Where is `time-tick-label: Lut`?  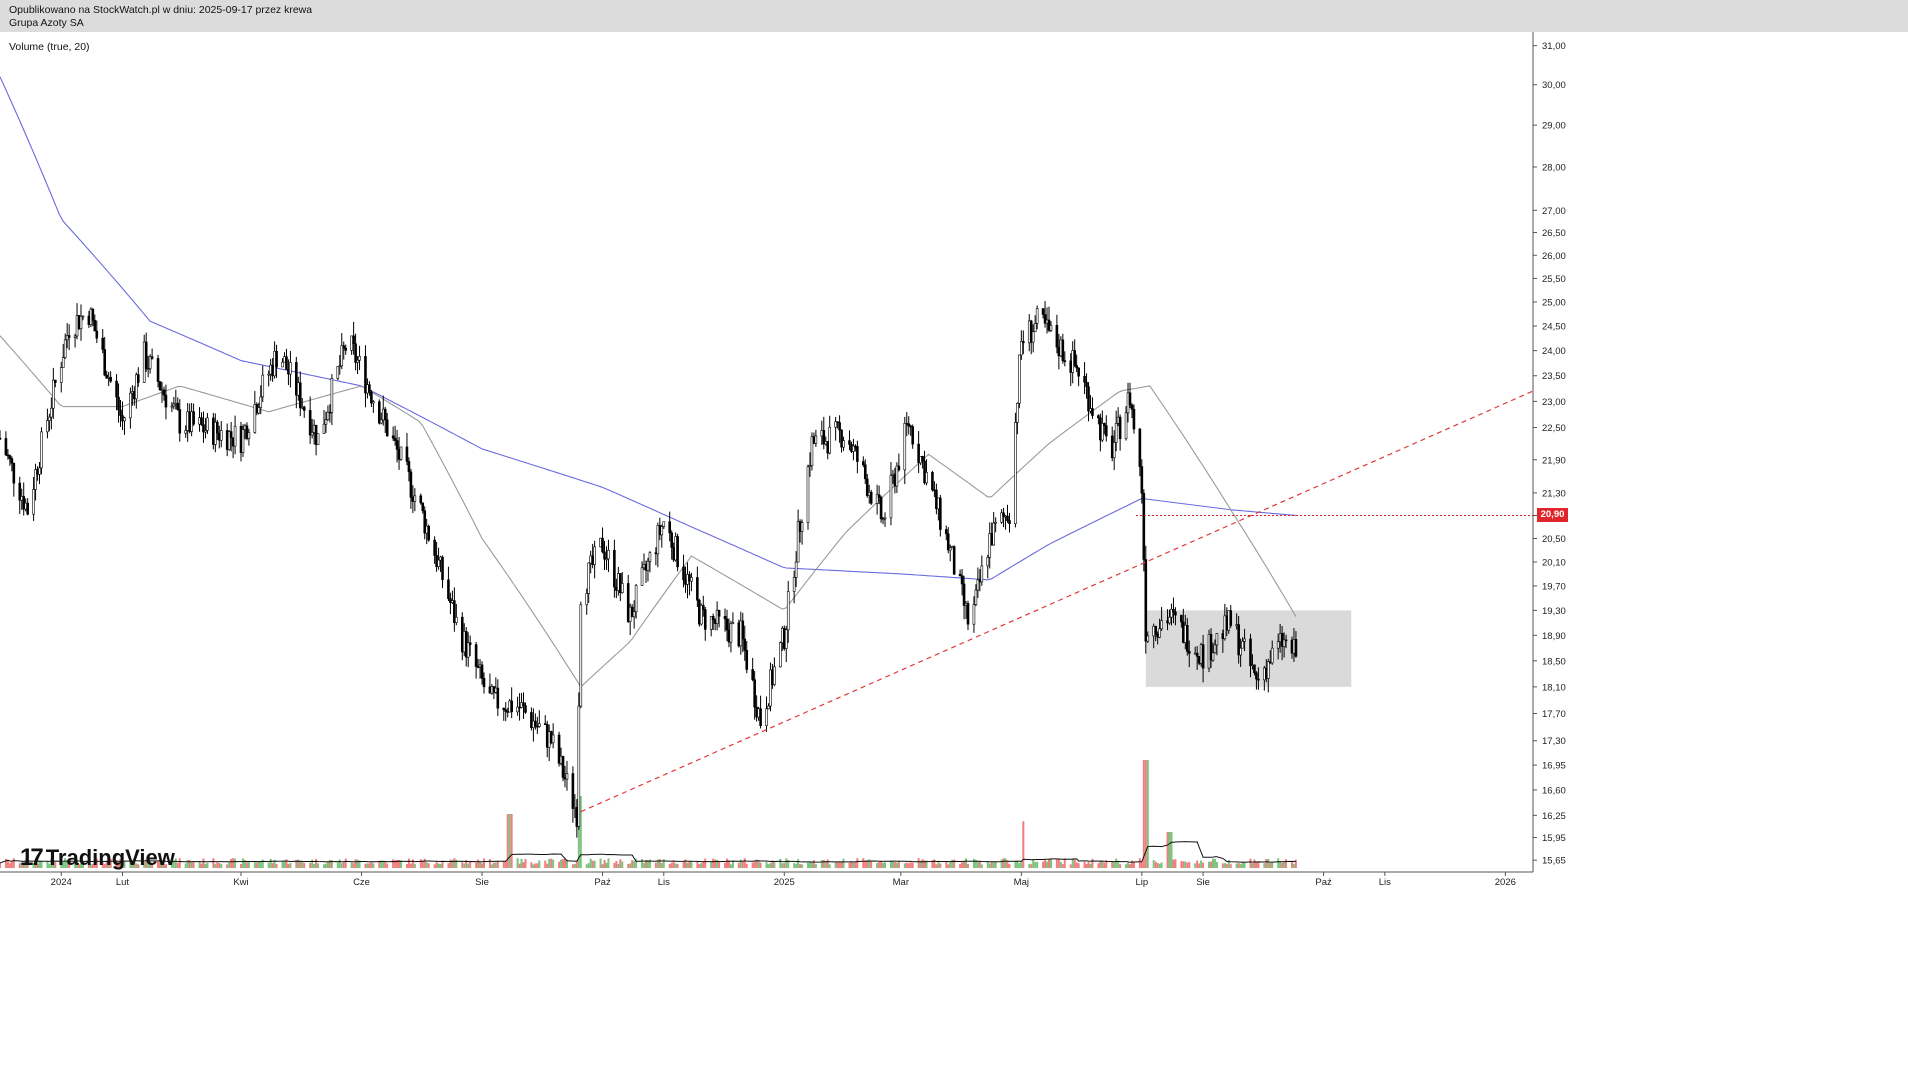 time-tick-label: Lut is located at coordinates (123, 882).